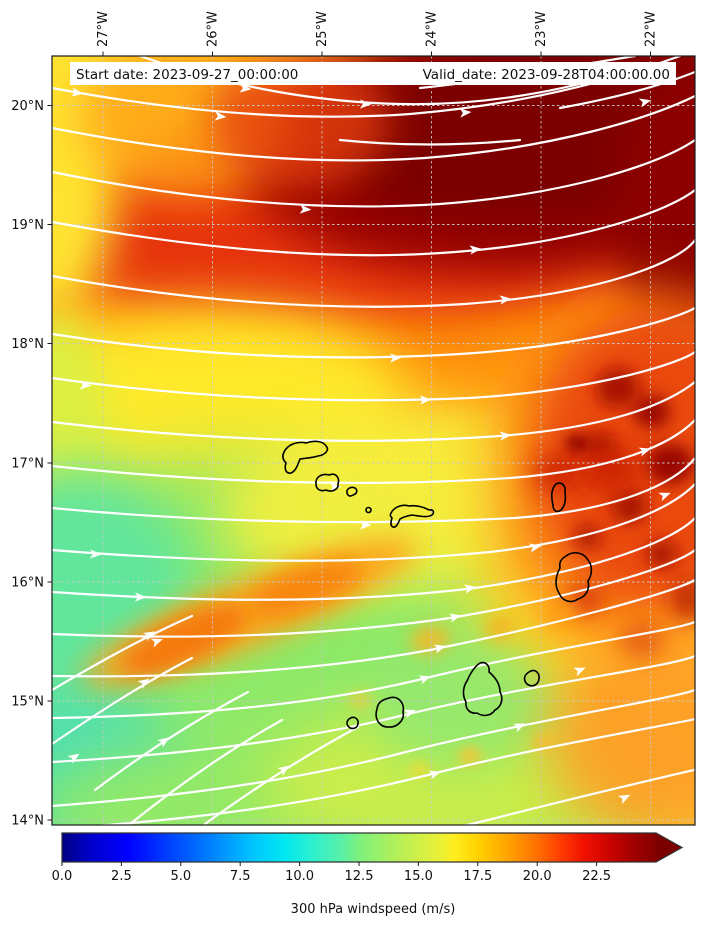  I want to click on coastline-boa-vista, so click(574, 577).